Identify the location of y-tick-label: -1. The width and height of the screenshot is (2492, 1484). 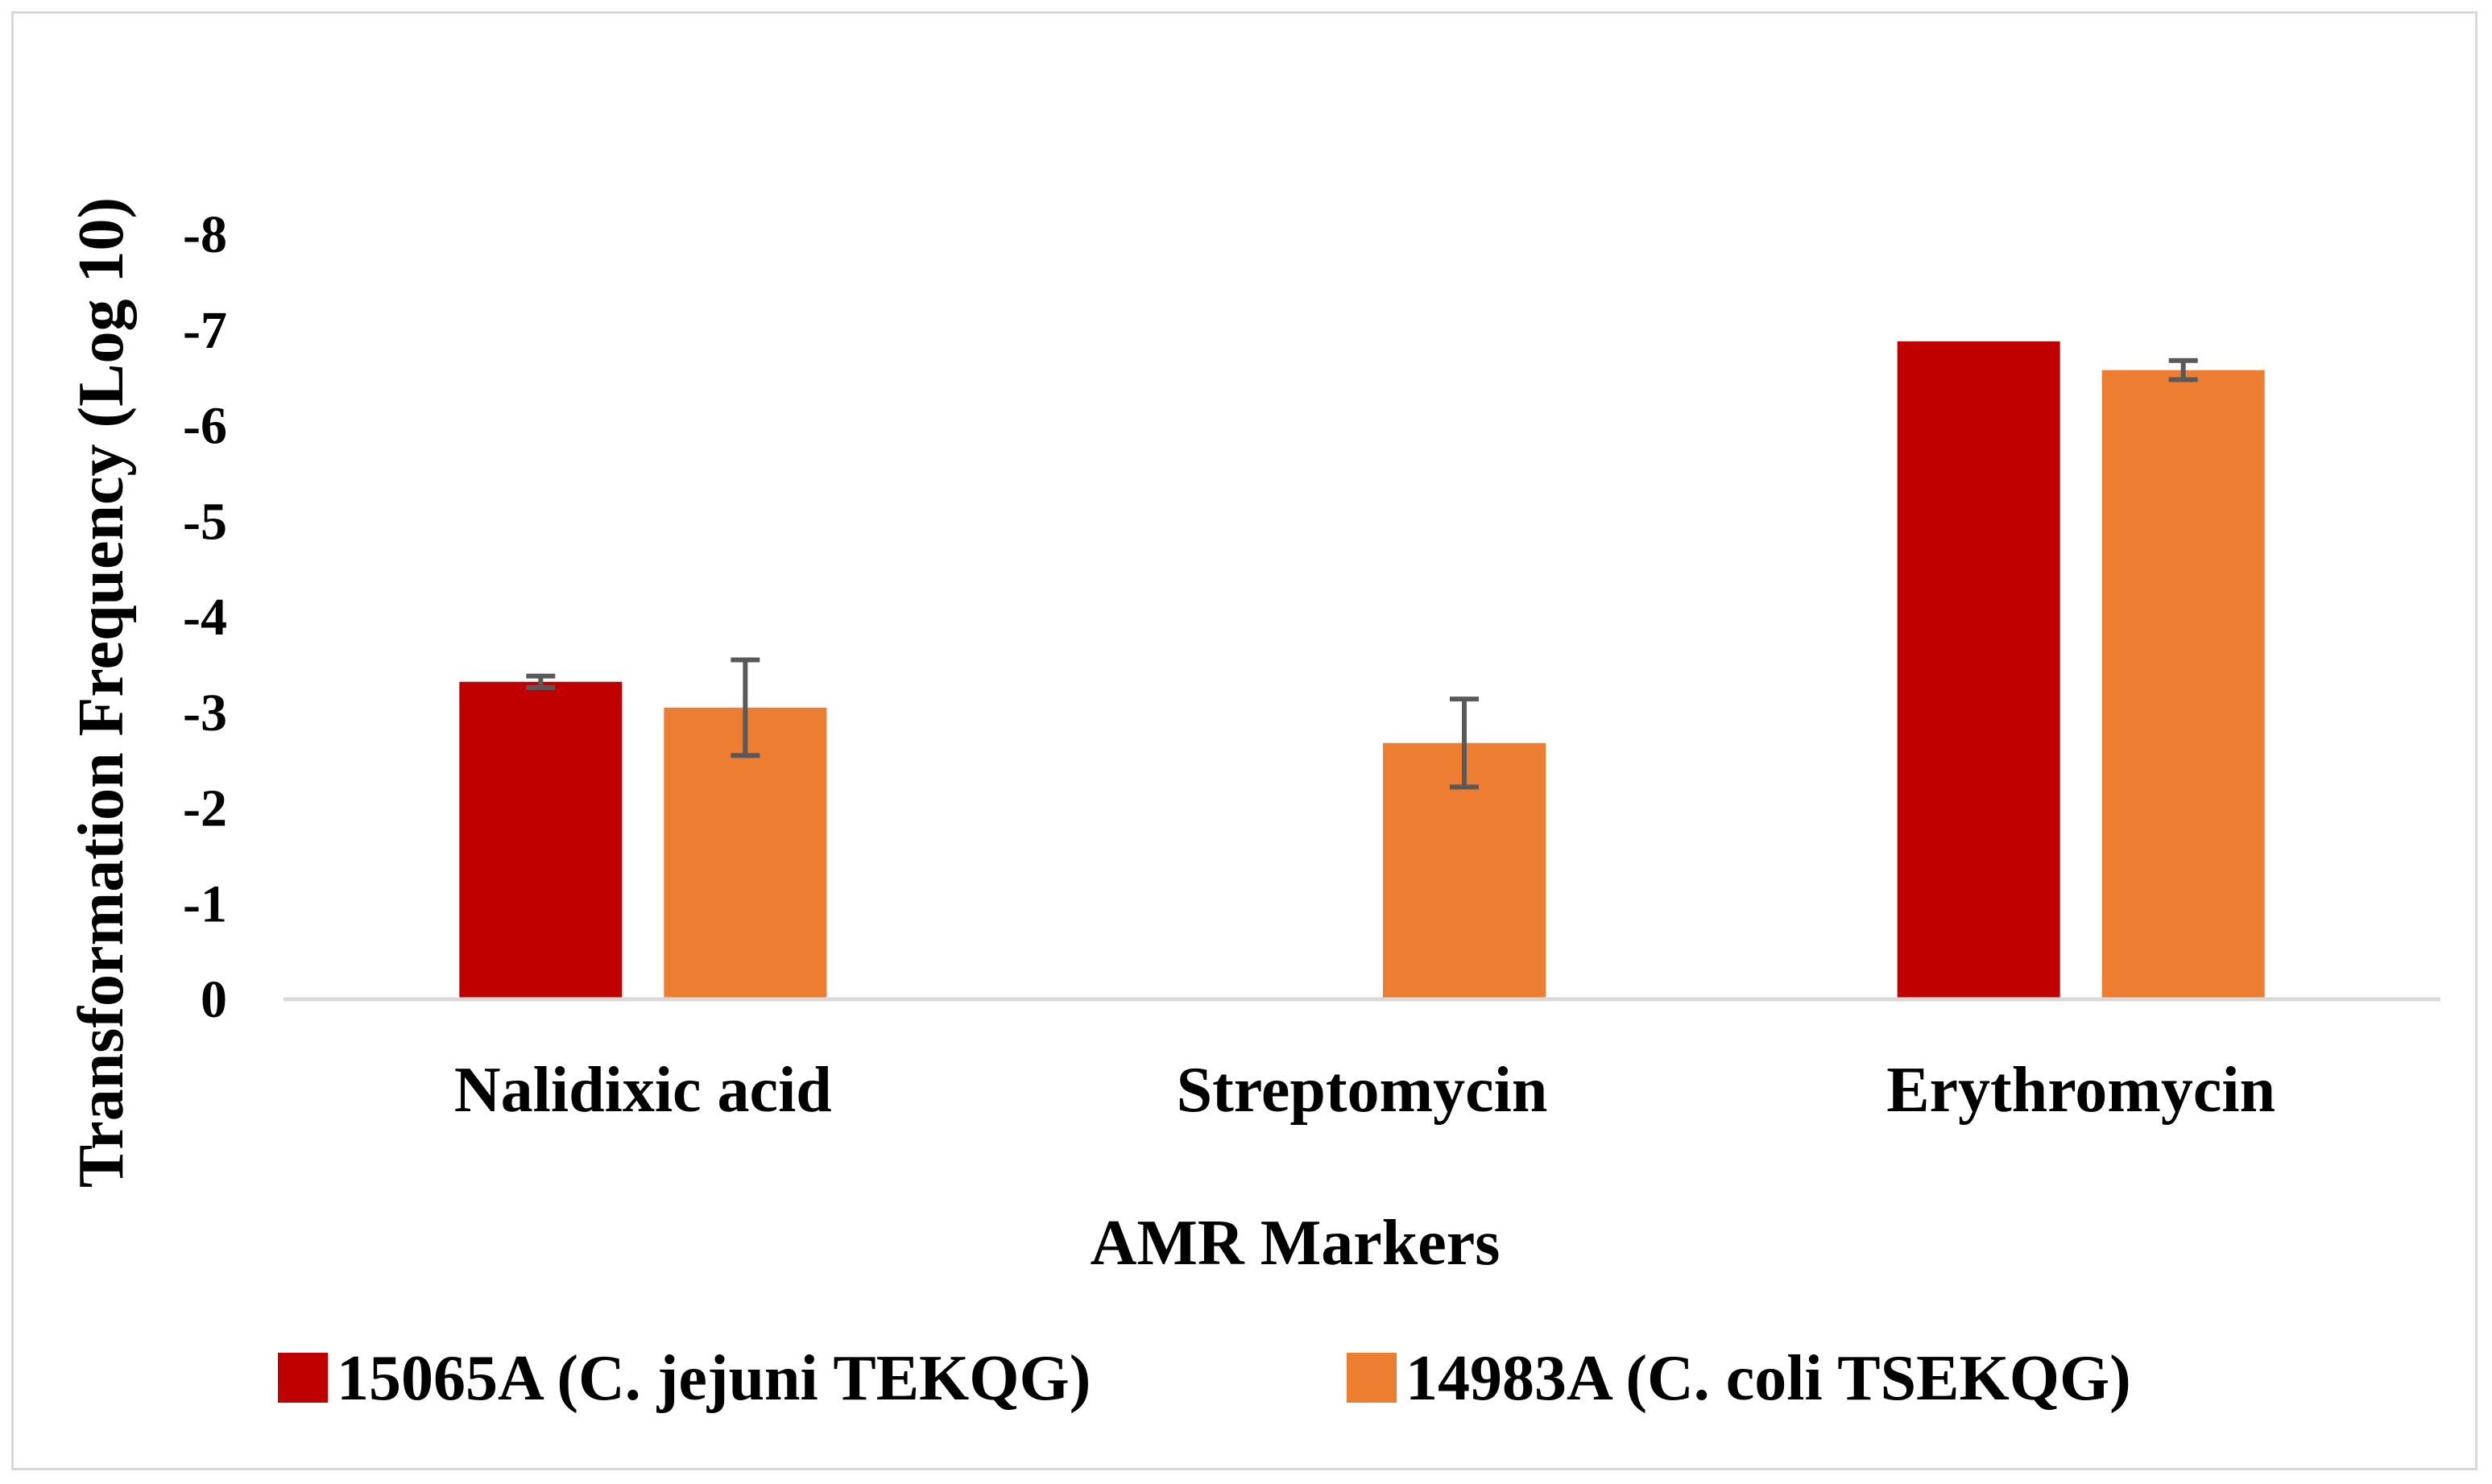
(205, 903).